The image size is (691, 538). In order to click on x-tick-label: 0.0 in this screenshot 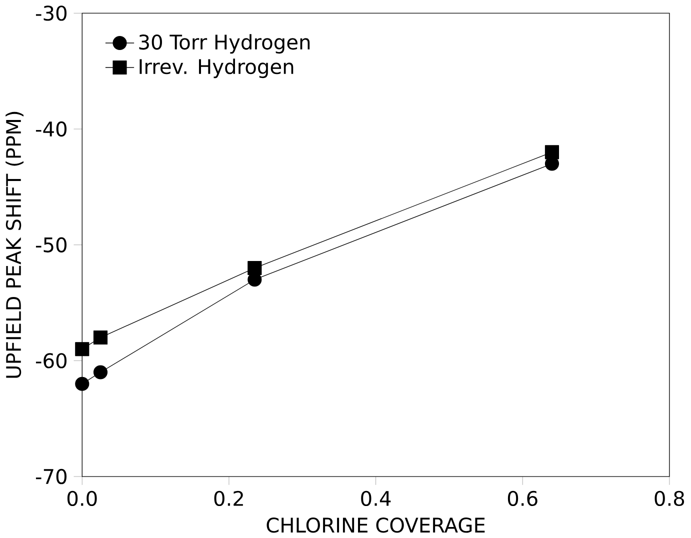, I will do `click(82, 498)`.